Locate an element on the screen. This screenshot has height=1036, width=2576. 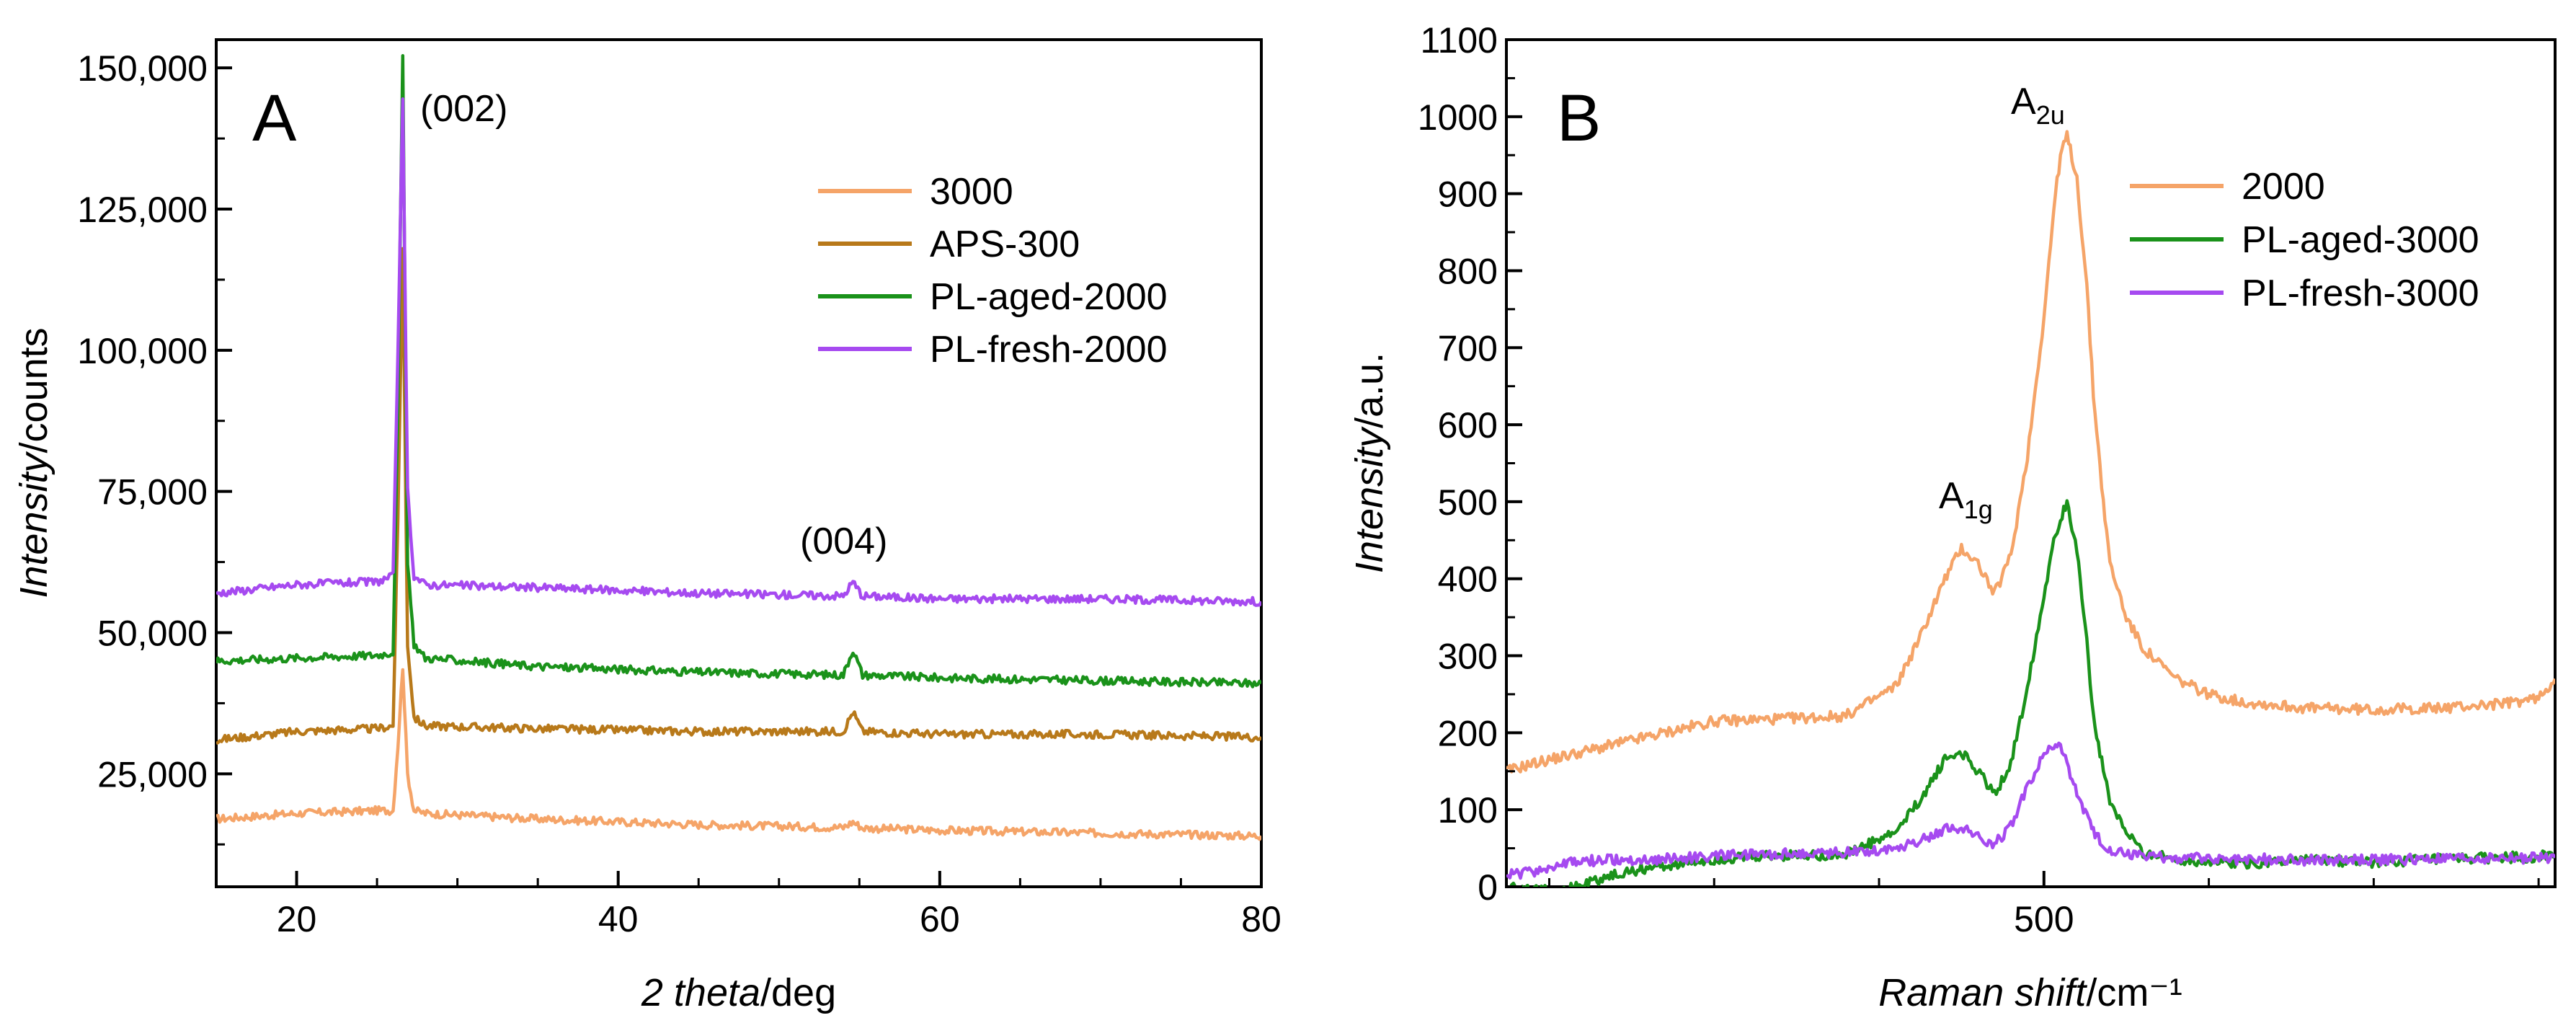
legend-label-2000: 2000 is located at coordinates (2283, 187).